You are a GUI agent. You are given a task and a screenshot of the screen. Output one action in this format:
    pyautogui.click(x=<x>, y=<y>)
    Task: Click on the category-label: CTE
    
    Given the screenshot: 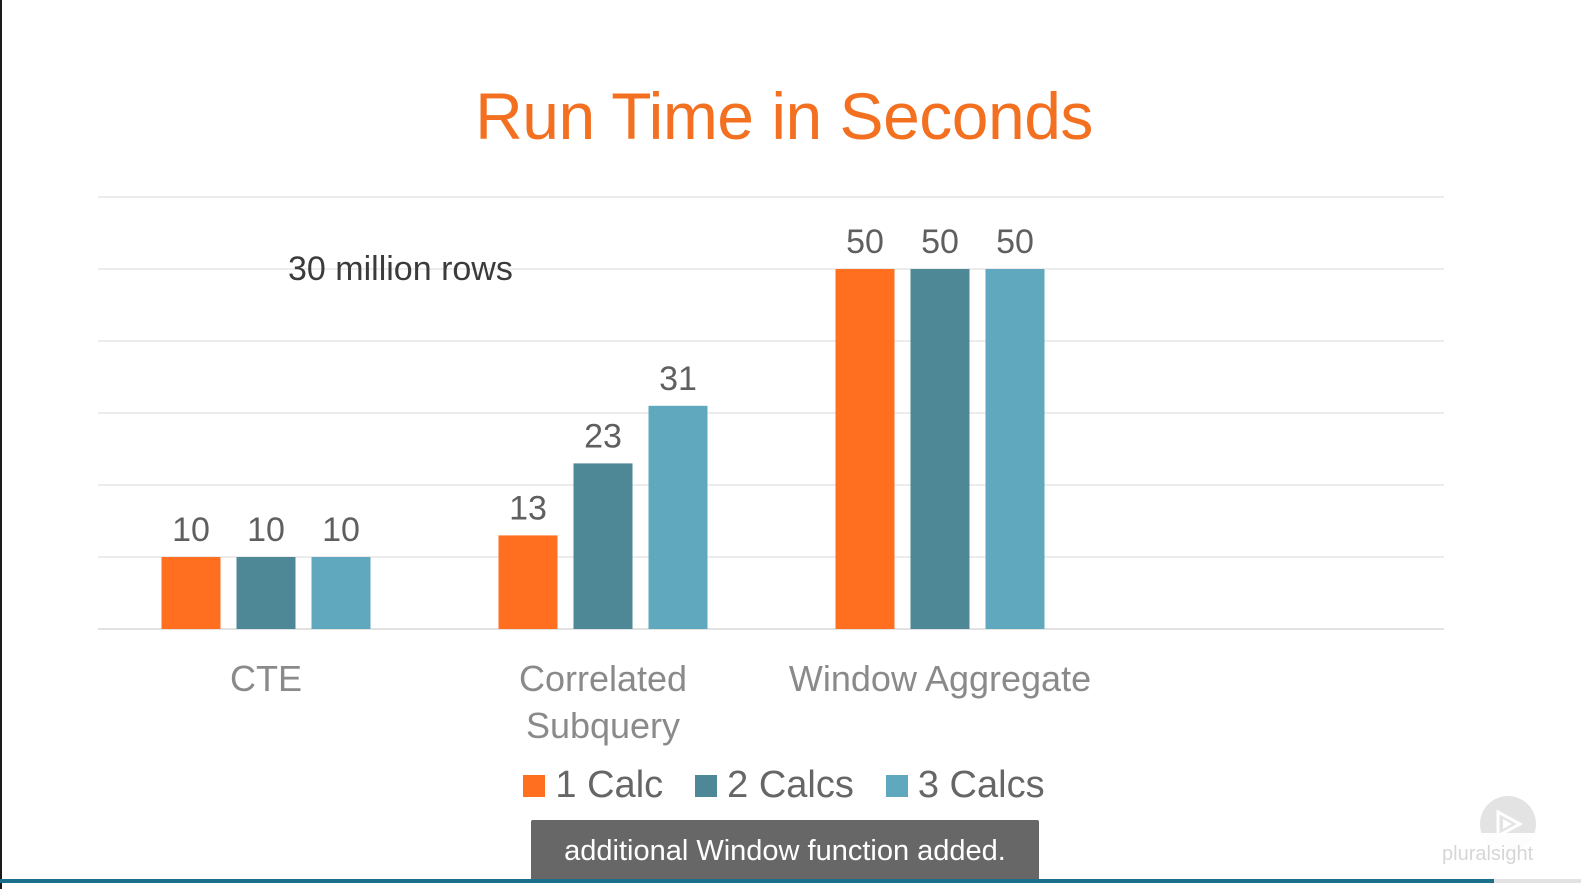 What is the action you would take?
    pyautogui.click(x=266, y=678)
    